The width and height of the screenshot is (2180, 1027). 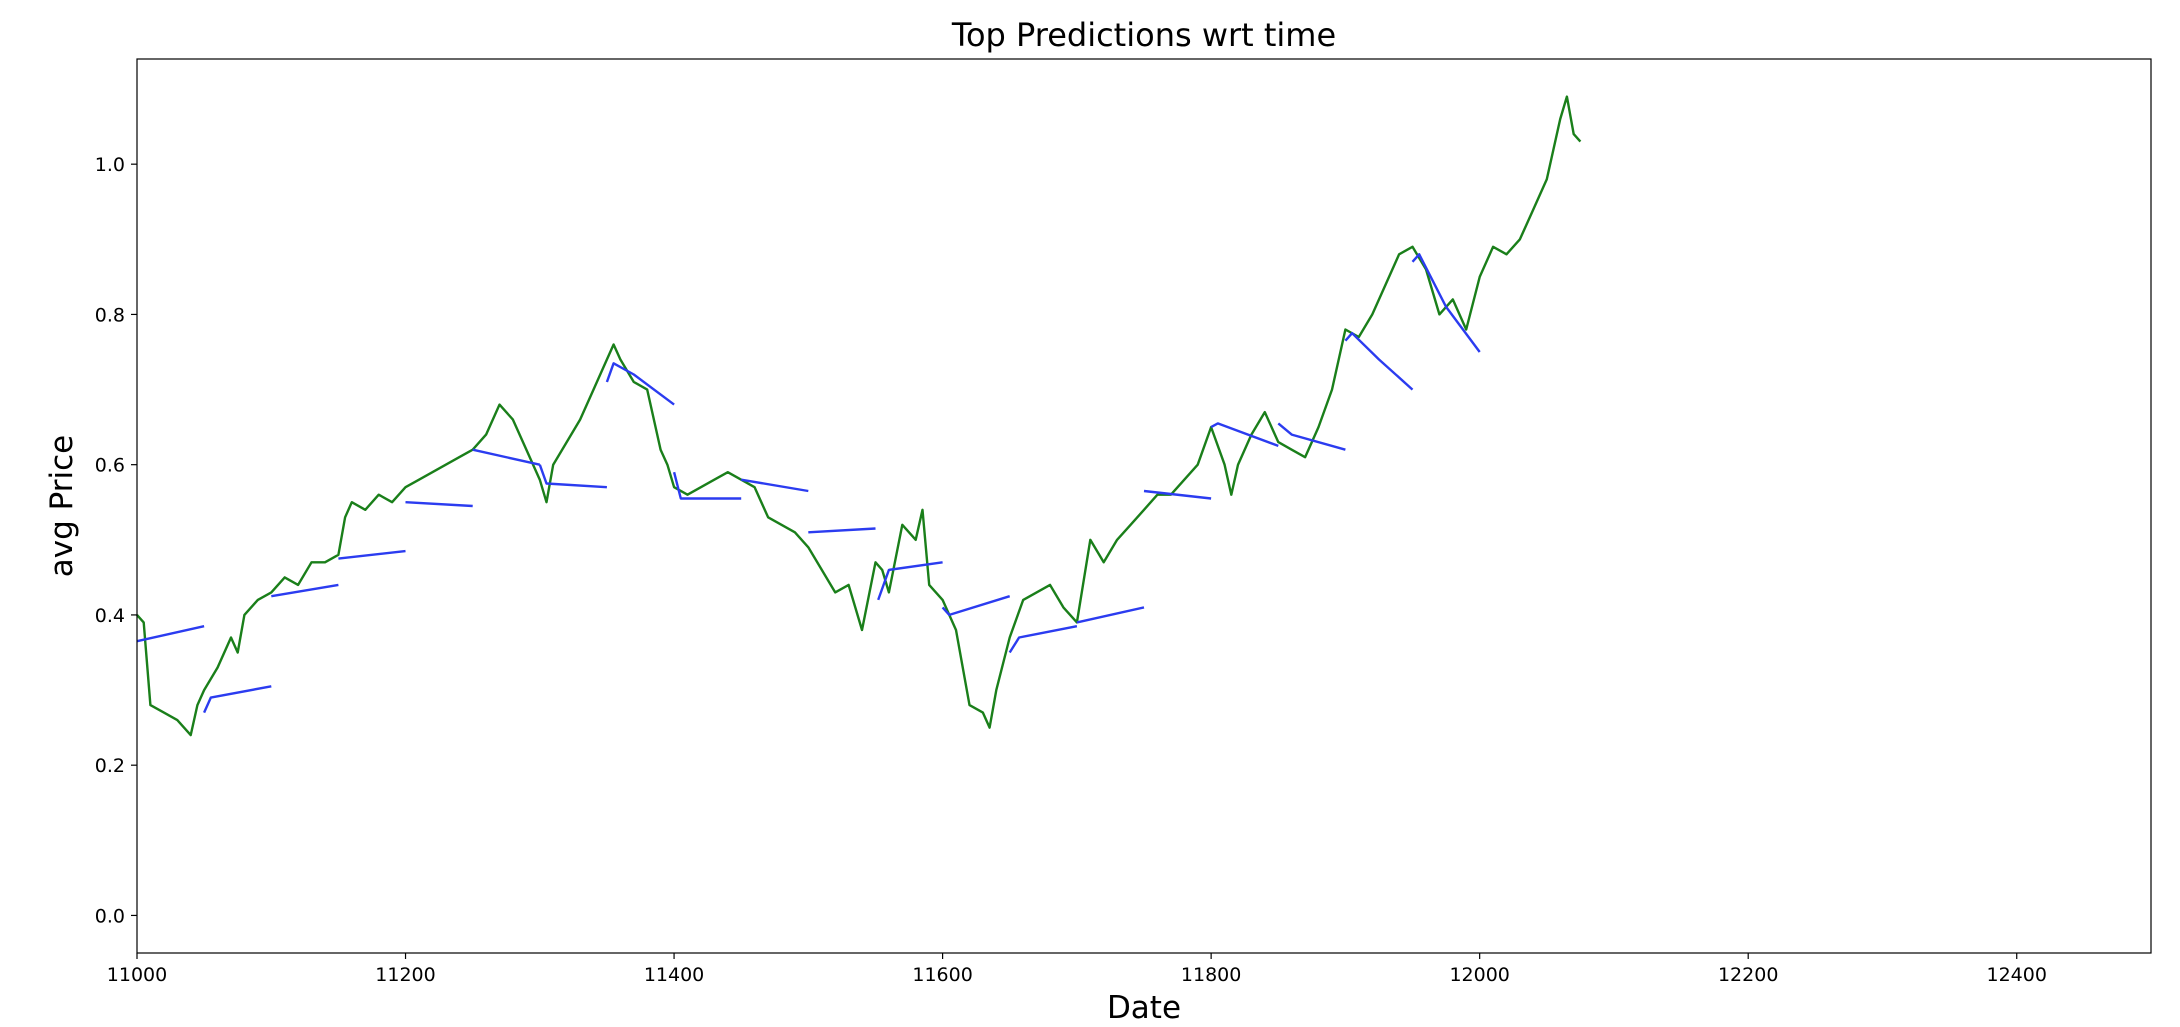 What do you see at coordinates (110, 616) in the screenshot?
I see `y-tick-label: 0.4` at bounding box center [110, 616].